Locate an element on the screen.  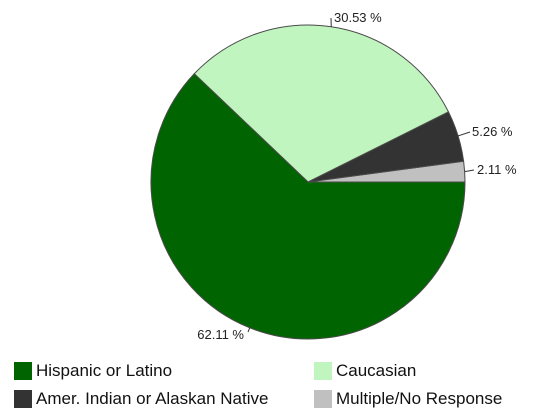
data-label-multiple-no-response: 2.11 % is located at coordinates (497, 169).